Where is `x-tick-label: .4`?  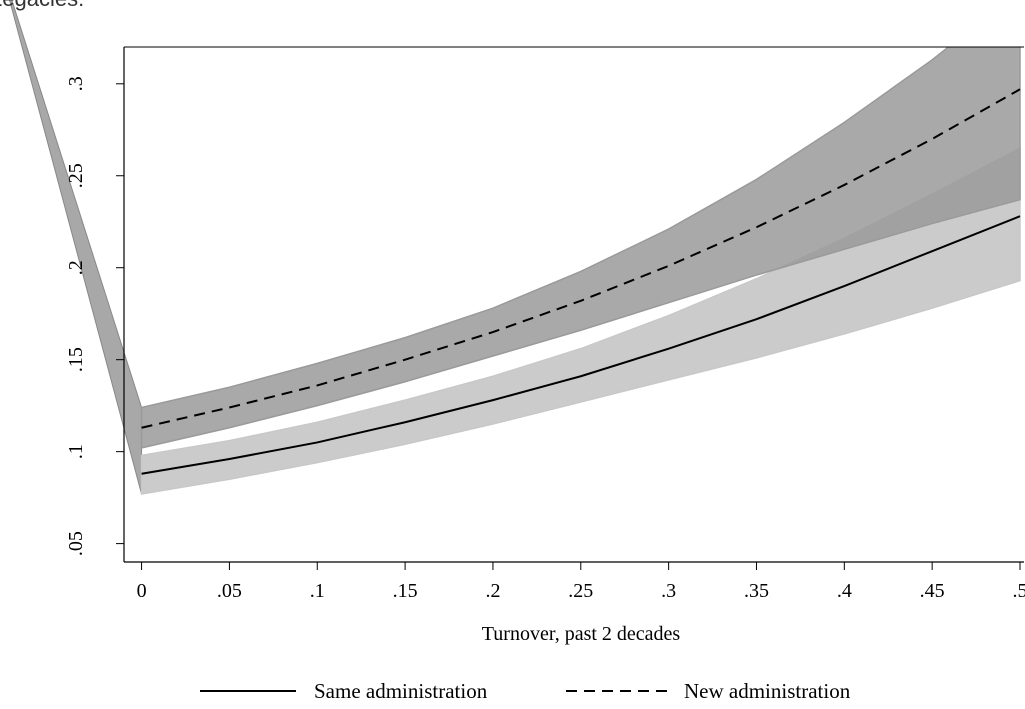
x-tick-label: .4 is located at coordinates (844, 591).